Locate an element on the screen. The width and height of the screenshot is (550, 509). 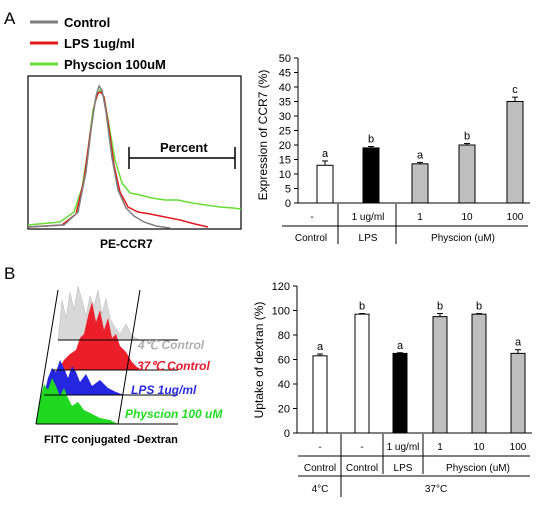
histogram-a: Percent is located at coordinates (134, 152).